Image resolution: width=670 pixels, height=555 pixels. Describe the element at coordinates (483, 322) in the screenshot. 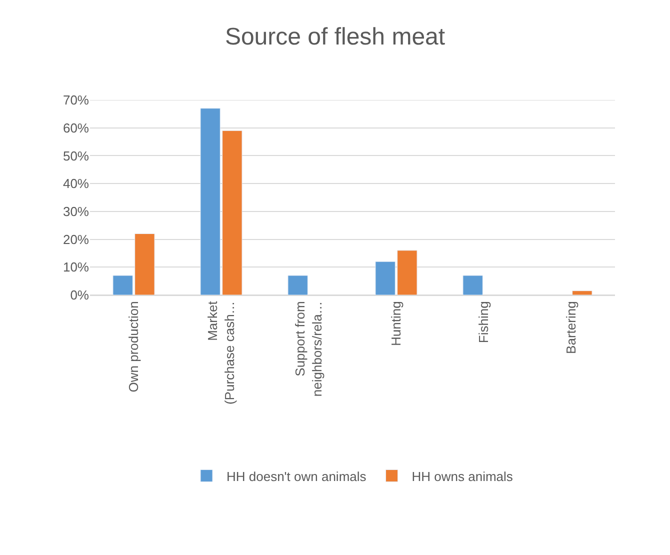

I see `x-tick-label: Fishing` at that location.